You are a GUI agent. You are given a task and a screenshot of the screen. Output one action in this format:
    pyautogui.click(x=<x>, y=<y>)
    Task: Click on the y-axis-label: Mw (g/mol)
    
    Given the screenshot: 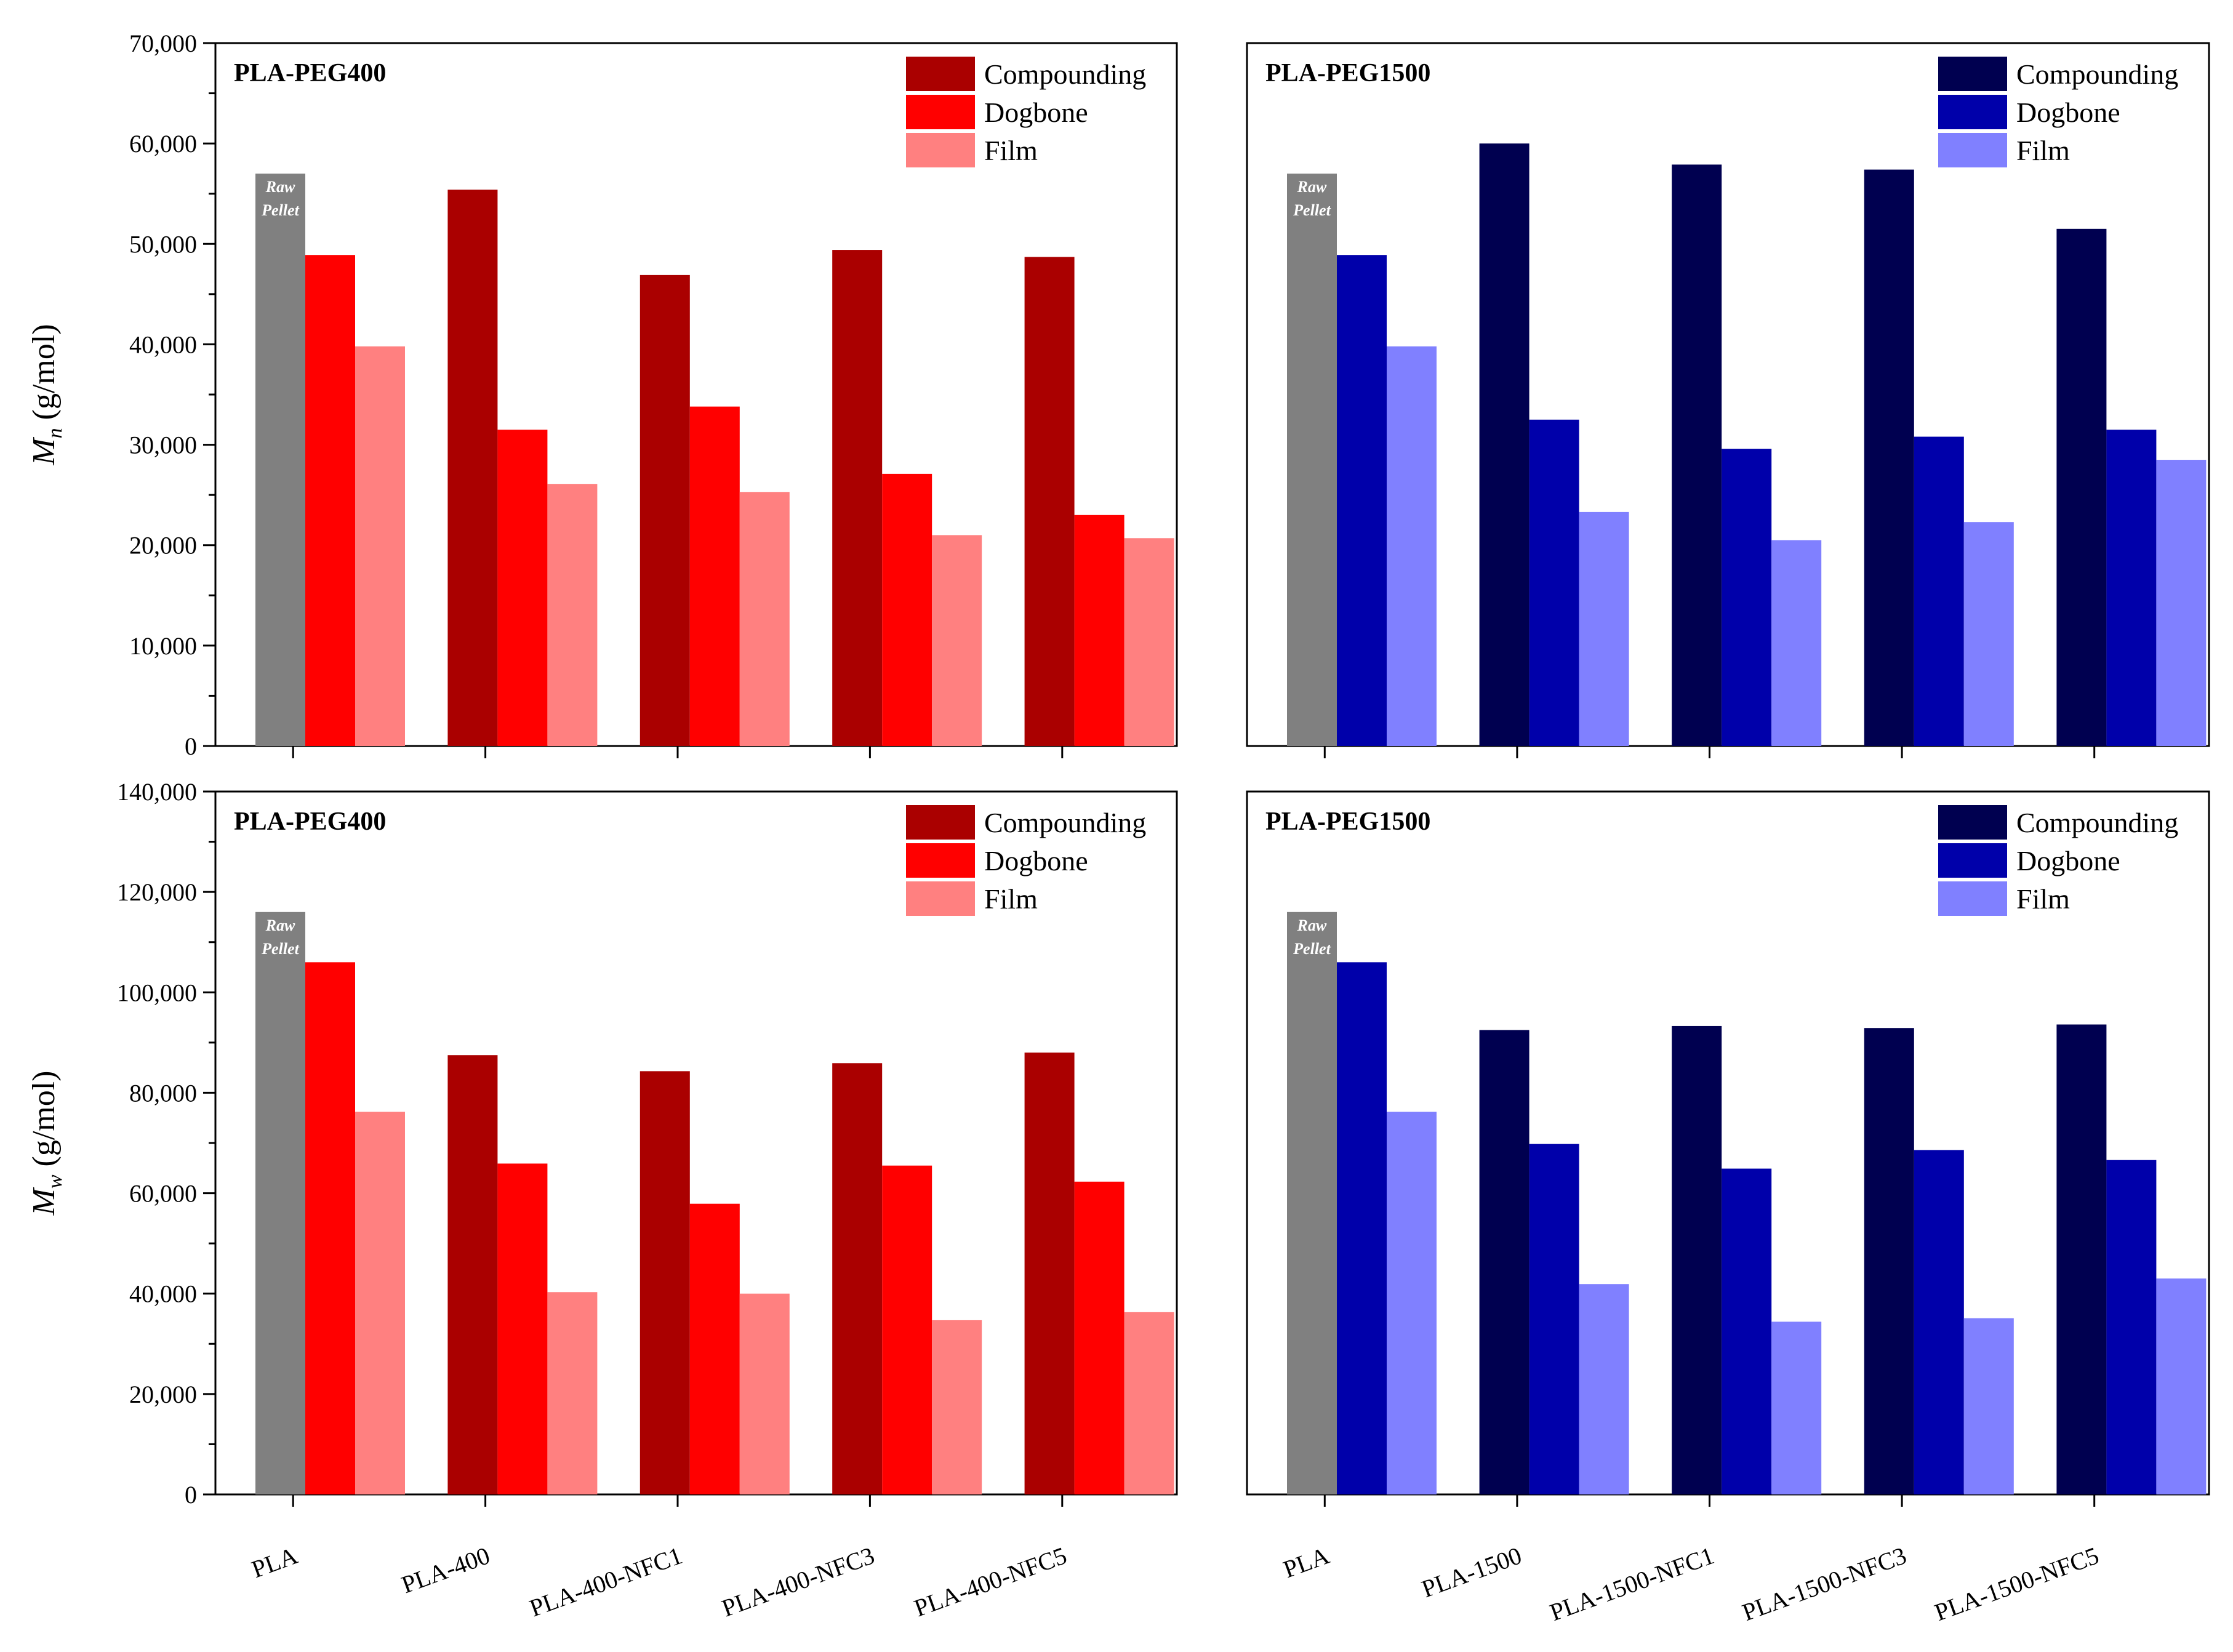 What is the action you would take?
    pyautogui.click(x=46, y=1143)
    